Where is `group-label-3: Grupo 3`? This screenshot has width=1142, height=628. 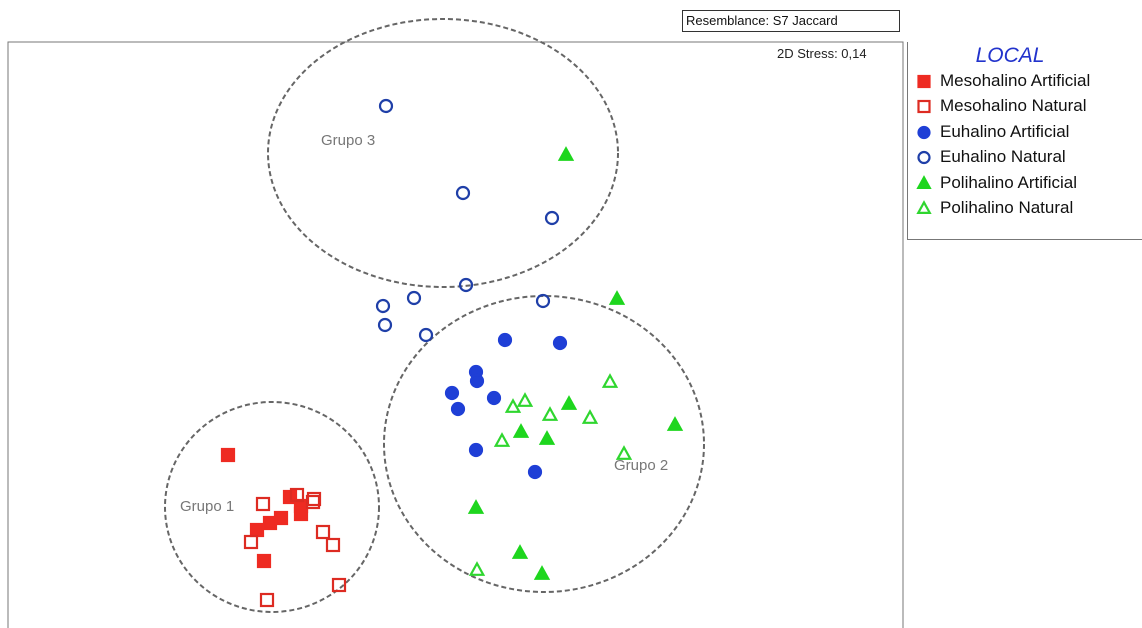 group-label-3: Grupo 3 is located at coordinates (348, 140).